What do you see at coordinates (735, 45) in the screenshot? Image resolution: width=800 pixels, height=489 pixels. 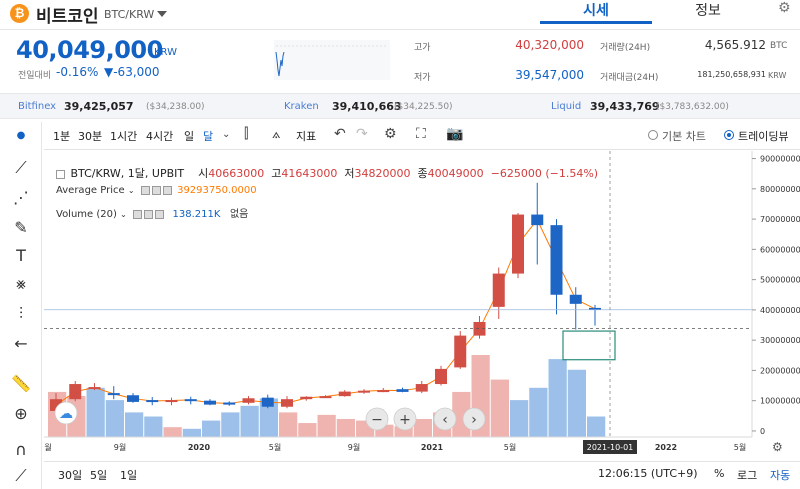 I see `volume-value: 4,565.912` at bounding box center [735, 45].